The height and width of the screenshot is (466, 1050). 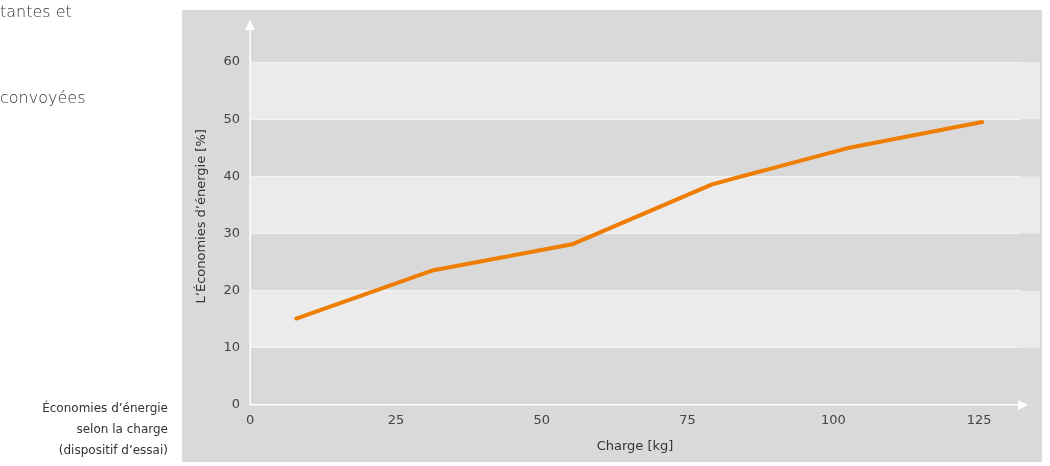 I want to click on y-axis-title: L’Économies d’énergie [%], so click(x=201, y=216).